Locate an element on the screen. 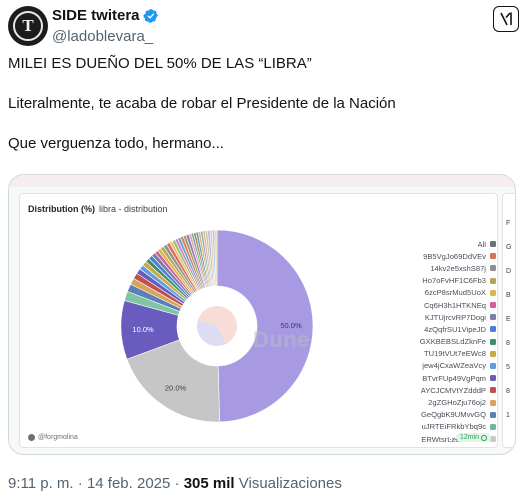  legend-label: 6zcP8srMud5UoX is located at coordinates (455, 293).